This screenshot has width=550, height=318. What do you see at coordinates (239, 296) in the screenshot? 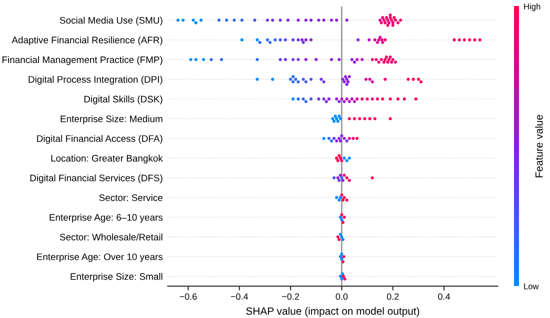
I see `x-tick-label: −0.4` at bounding box center [239, 296].